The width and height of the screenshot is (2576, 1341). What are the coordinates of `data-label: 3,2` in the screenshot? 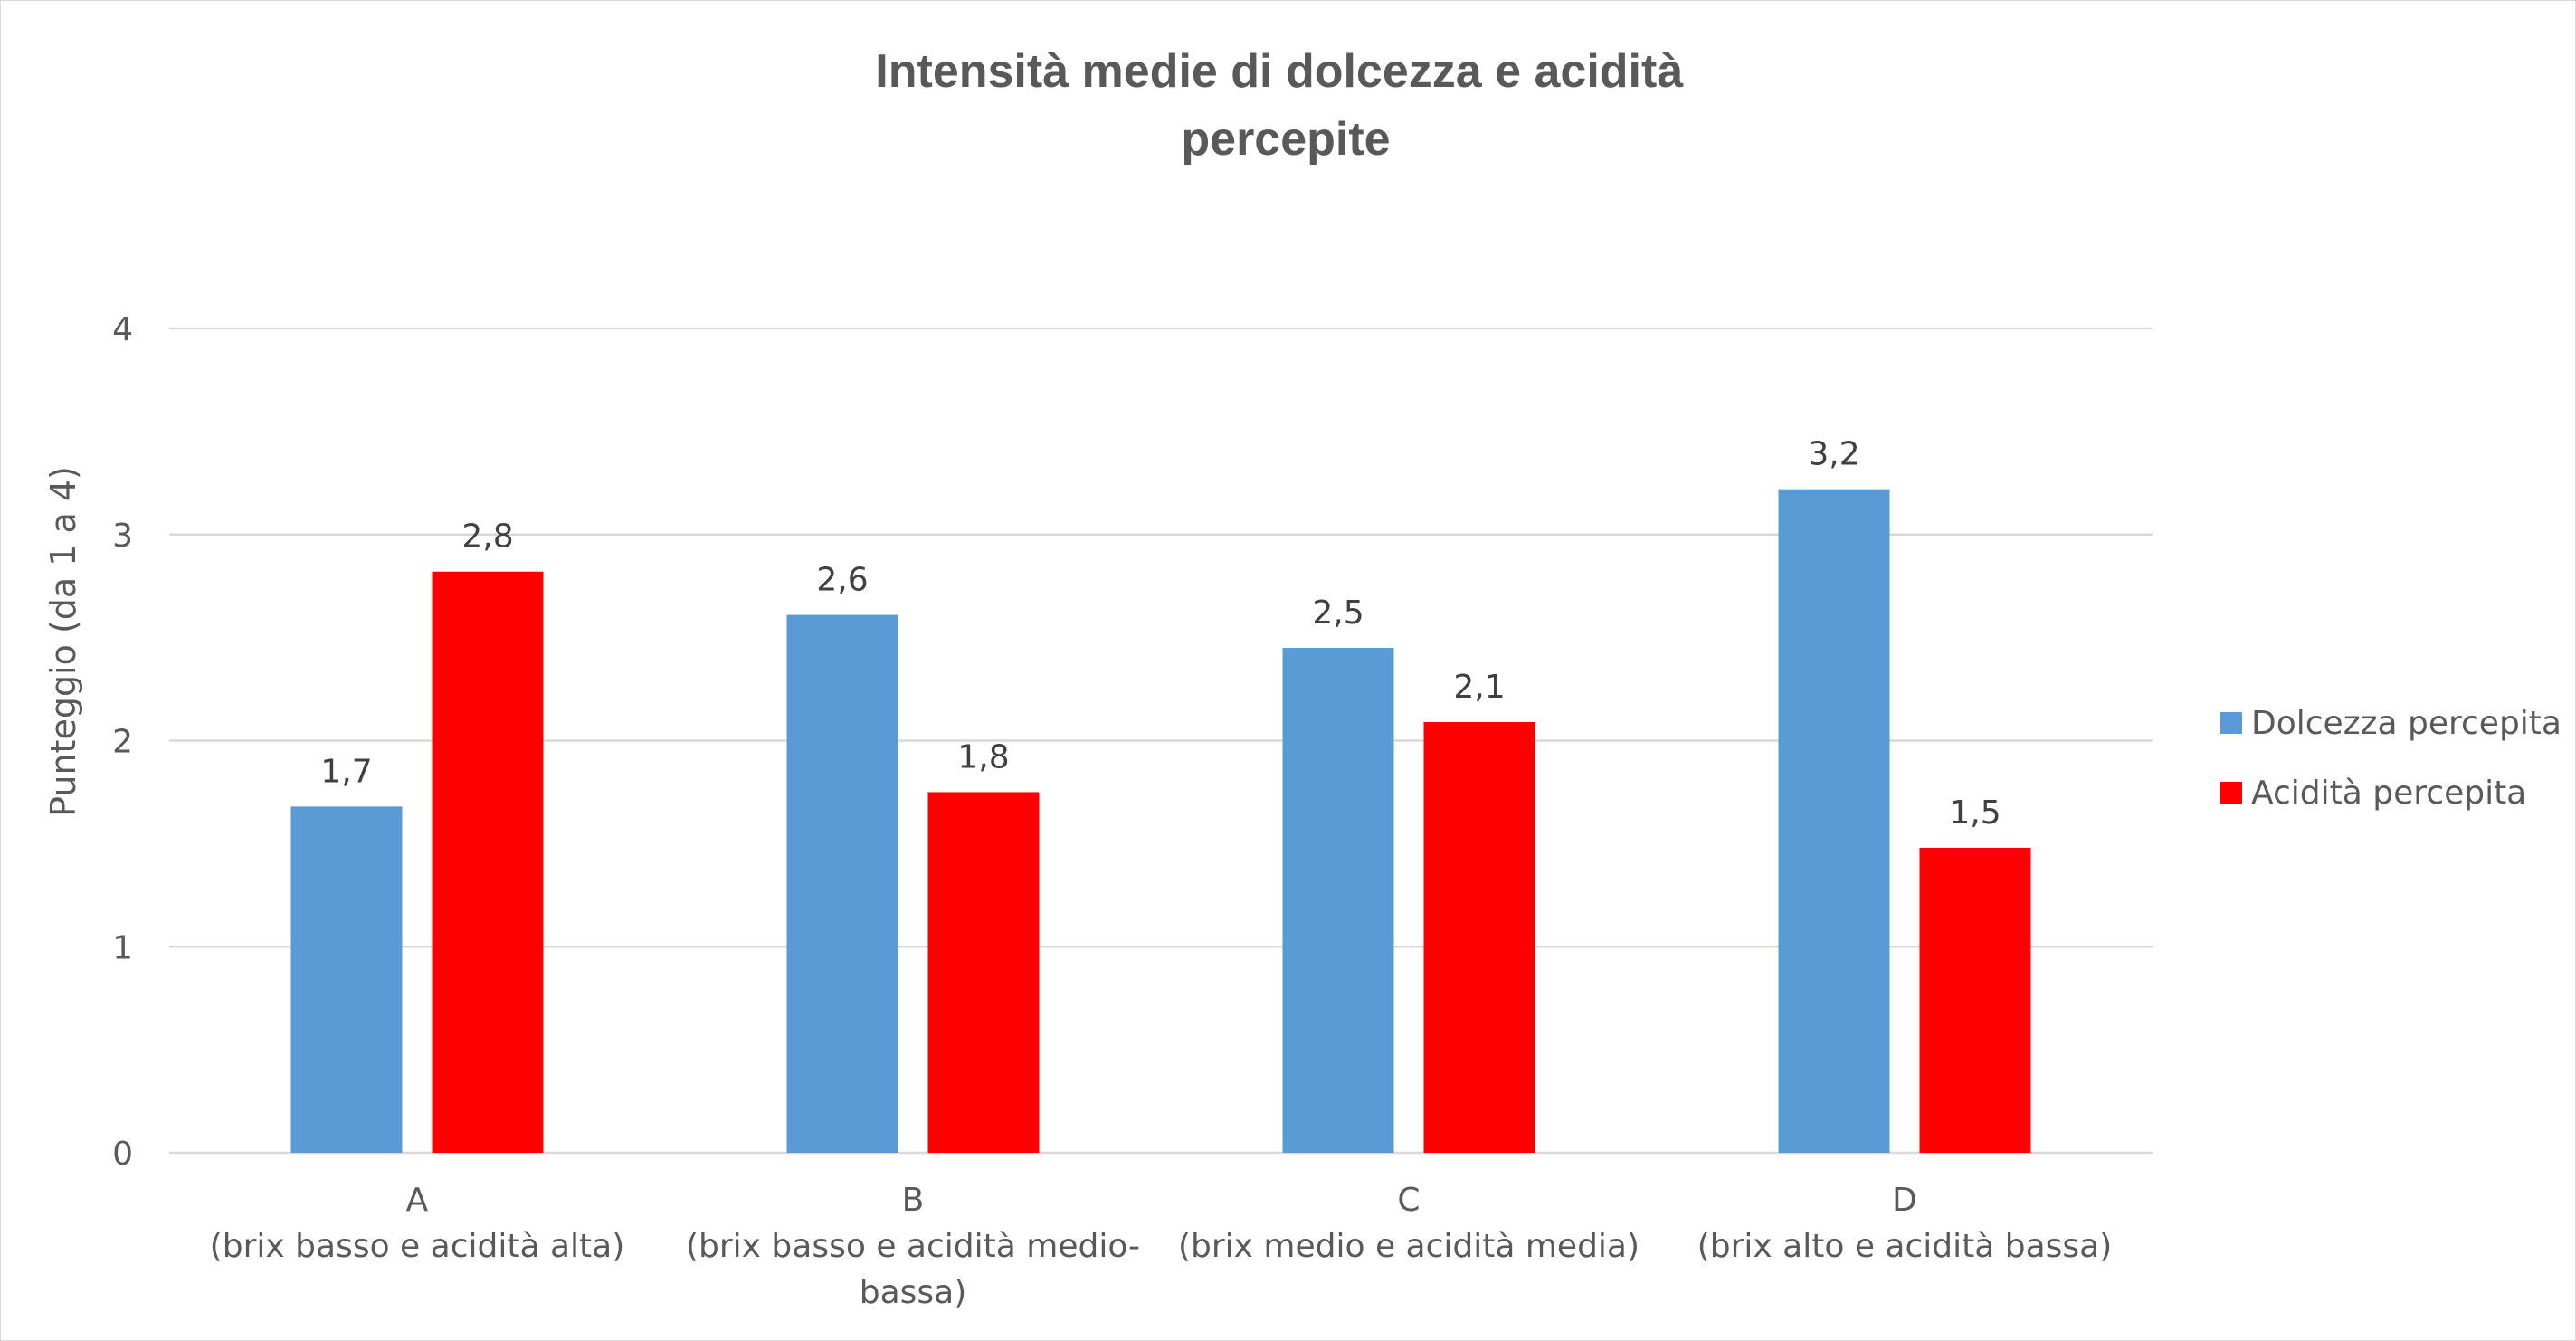 It's located at (1833, 455).